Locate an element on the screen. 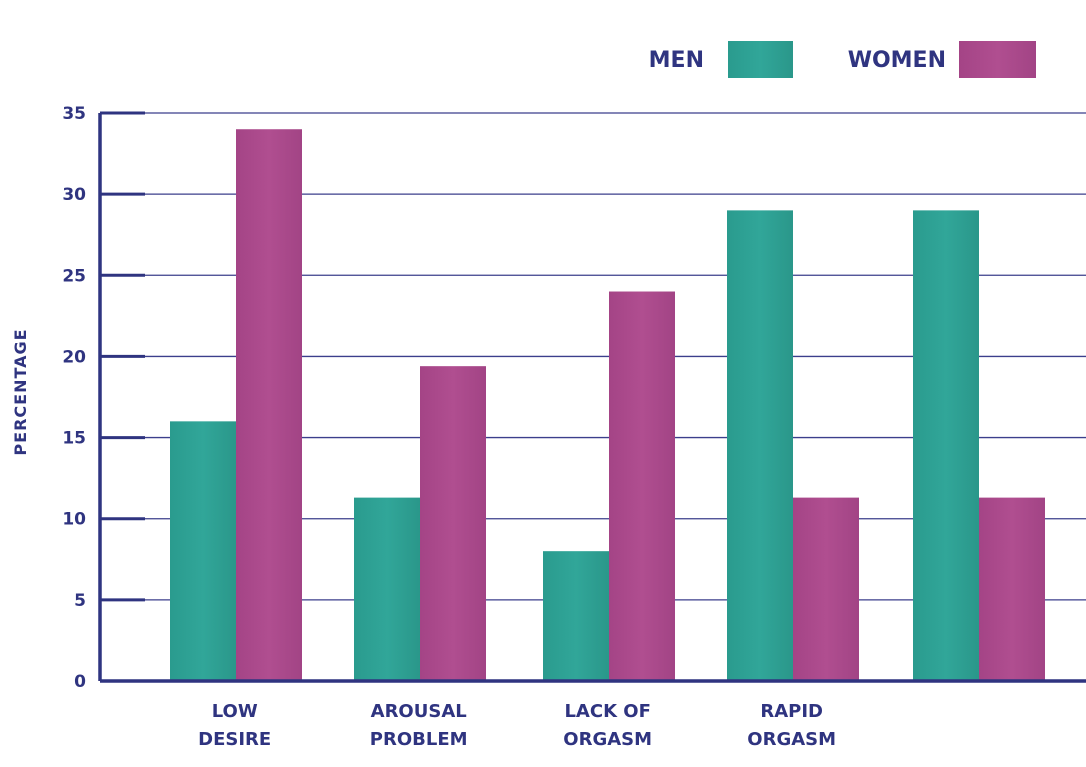 The width and height of the screenshot is (1086, 767). y-tick-label: 15 is located at coordinates (74, 439).